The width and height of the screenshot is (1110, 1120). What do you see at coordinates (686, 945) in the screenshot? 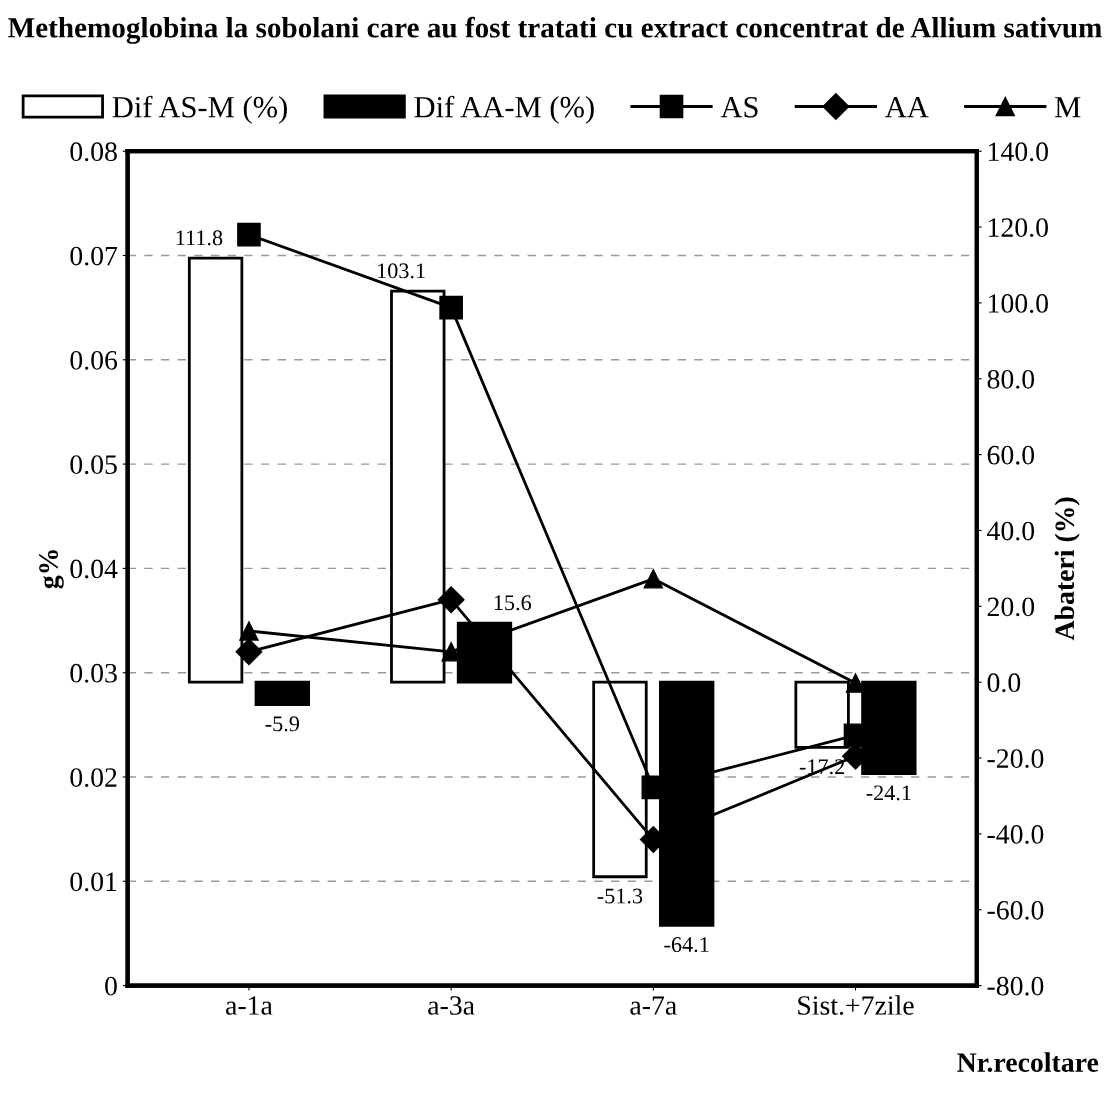
I see `data-label: -64.1` at bounding box center [686, 945].